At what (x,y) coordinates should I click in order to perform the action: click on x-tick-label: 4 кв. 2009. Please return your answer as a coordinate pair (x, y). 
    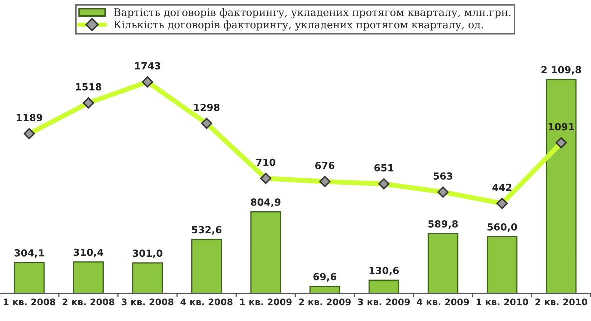
    Looking at the image, I should click on (443, 302).